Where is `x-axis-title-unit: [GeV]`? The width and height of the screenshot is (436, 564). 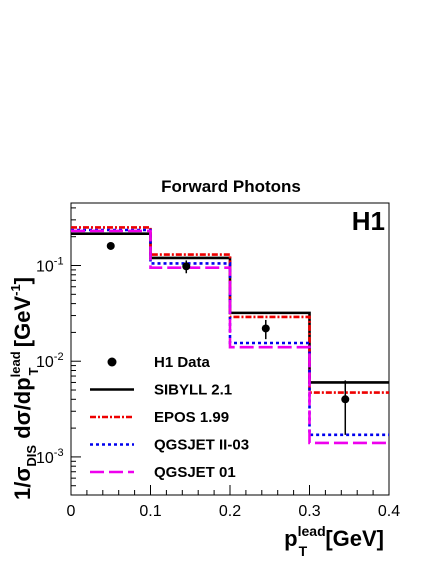 x-axis-title-unit: [GeV] is located at coordinates (351, 538).